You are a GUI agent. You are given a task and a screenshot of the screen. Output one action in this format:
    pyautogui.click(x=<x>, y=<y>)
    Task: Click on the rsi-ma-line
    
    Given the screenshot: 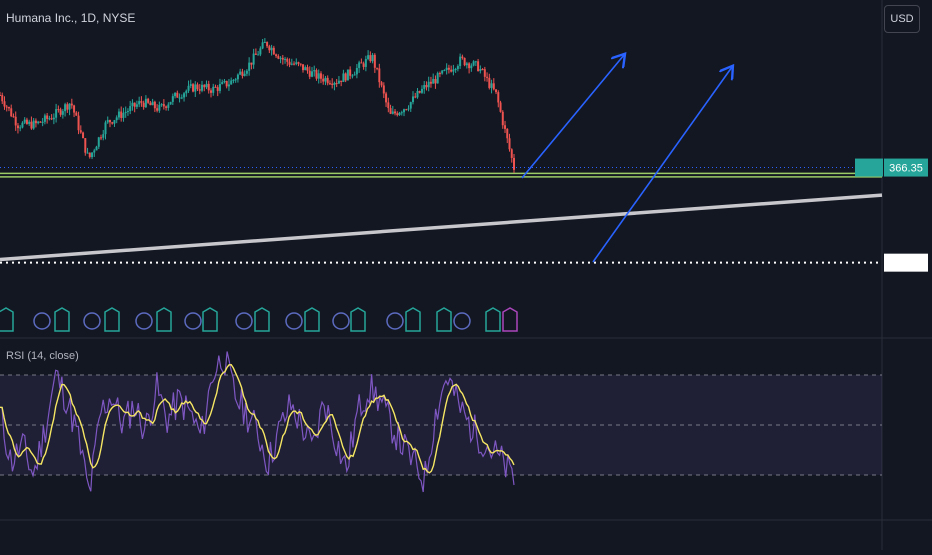 What is the action you would take?
    pyautogui.click(x=257, y=418)
    